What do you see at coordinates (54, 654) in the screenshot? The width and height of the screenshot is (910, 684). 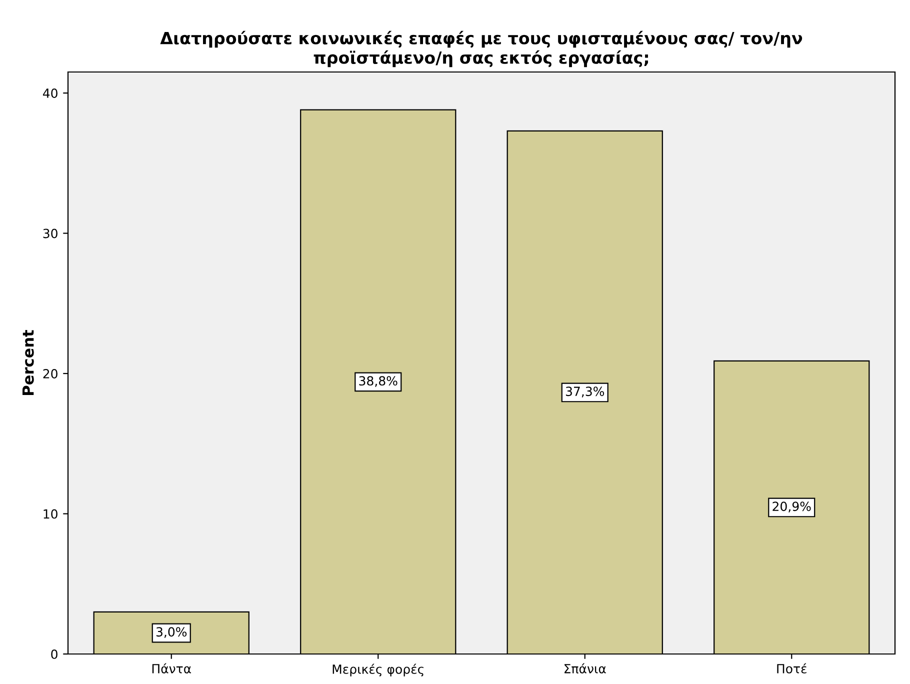 I see `y-tick-label: 0` at bounding box center [54, 654].